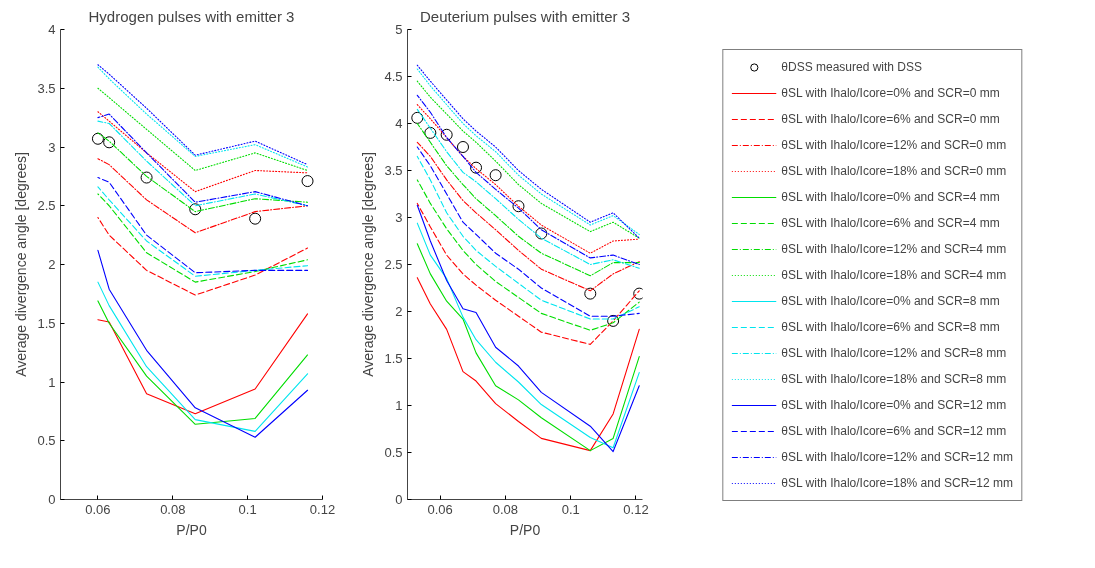  What do you see at coordinates (894, 171) in the screenshot?
I see `legend-label: θSL with Ihalo/Icore=18% and SCR=0 mm` at bounding box center [894, 171].